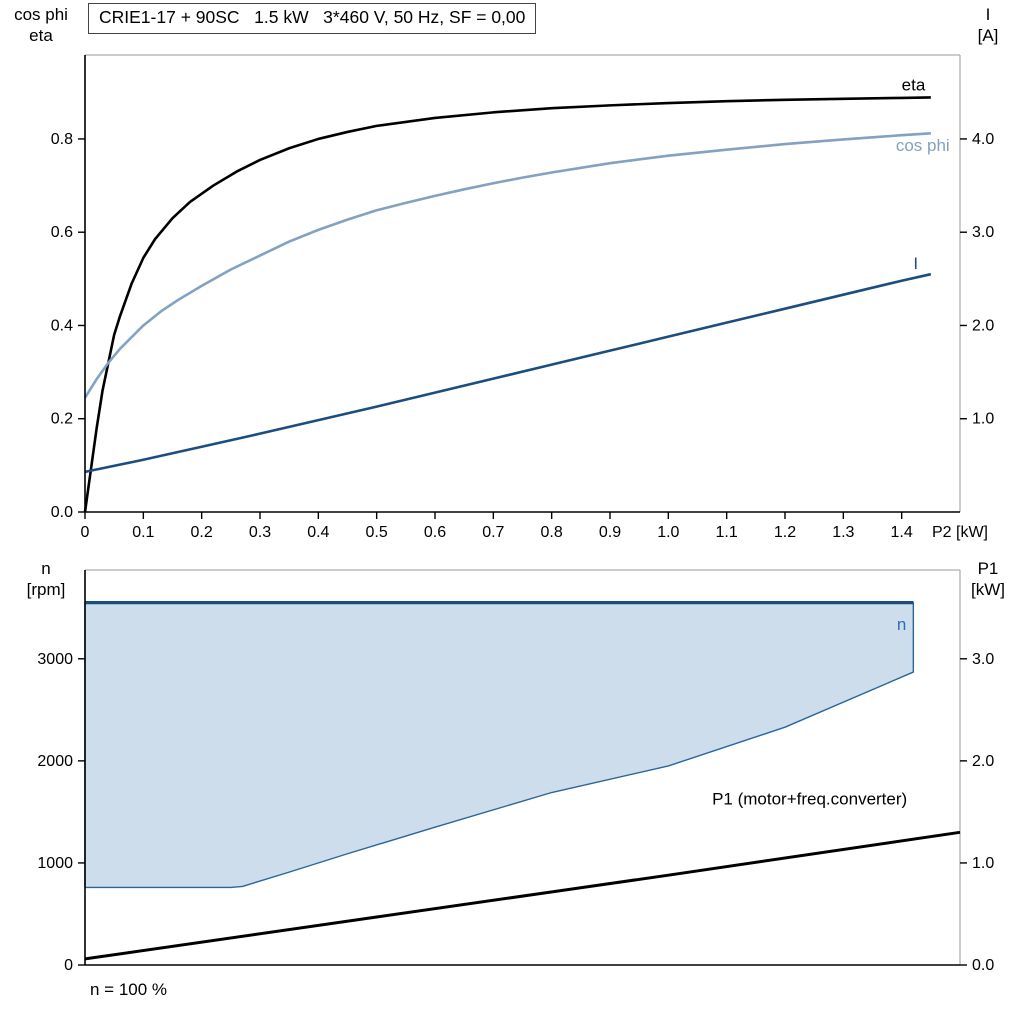 This screenshot has height=1024, width=1024. What do you see at coordinates (62, 325) in the screenshot?
I see `left-tick-label: 0.4` at bounding box center [62, 325].